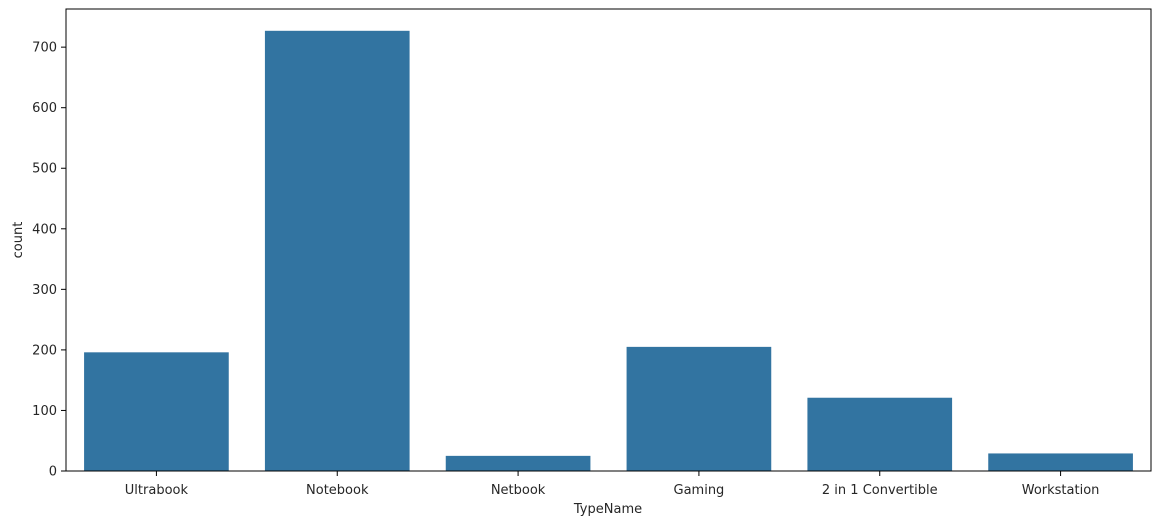  I want to click on y-tick-label: 600, so click(44, 108).